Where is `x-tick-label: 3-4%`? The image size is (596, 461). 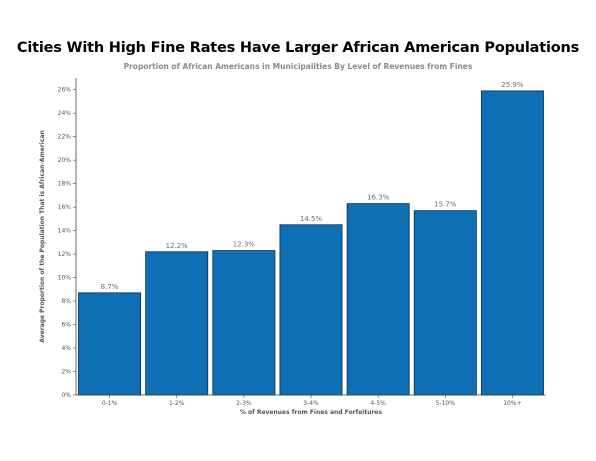
x-tick-label: 3-4% is located at coordinates (311, 403).